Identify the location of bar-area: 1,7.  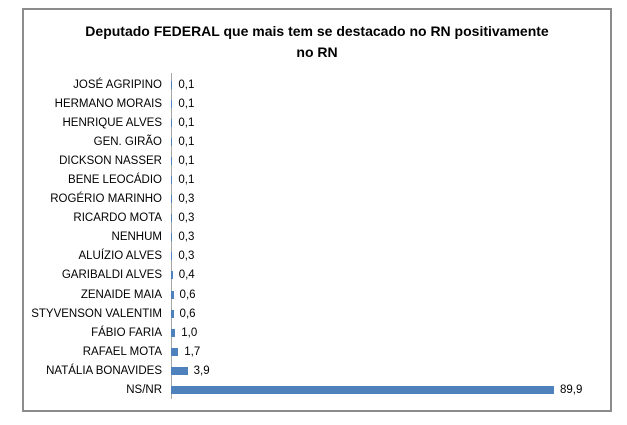
(389, 351).